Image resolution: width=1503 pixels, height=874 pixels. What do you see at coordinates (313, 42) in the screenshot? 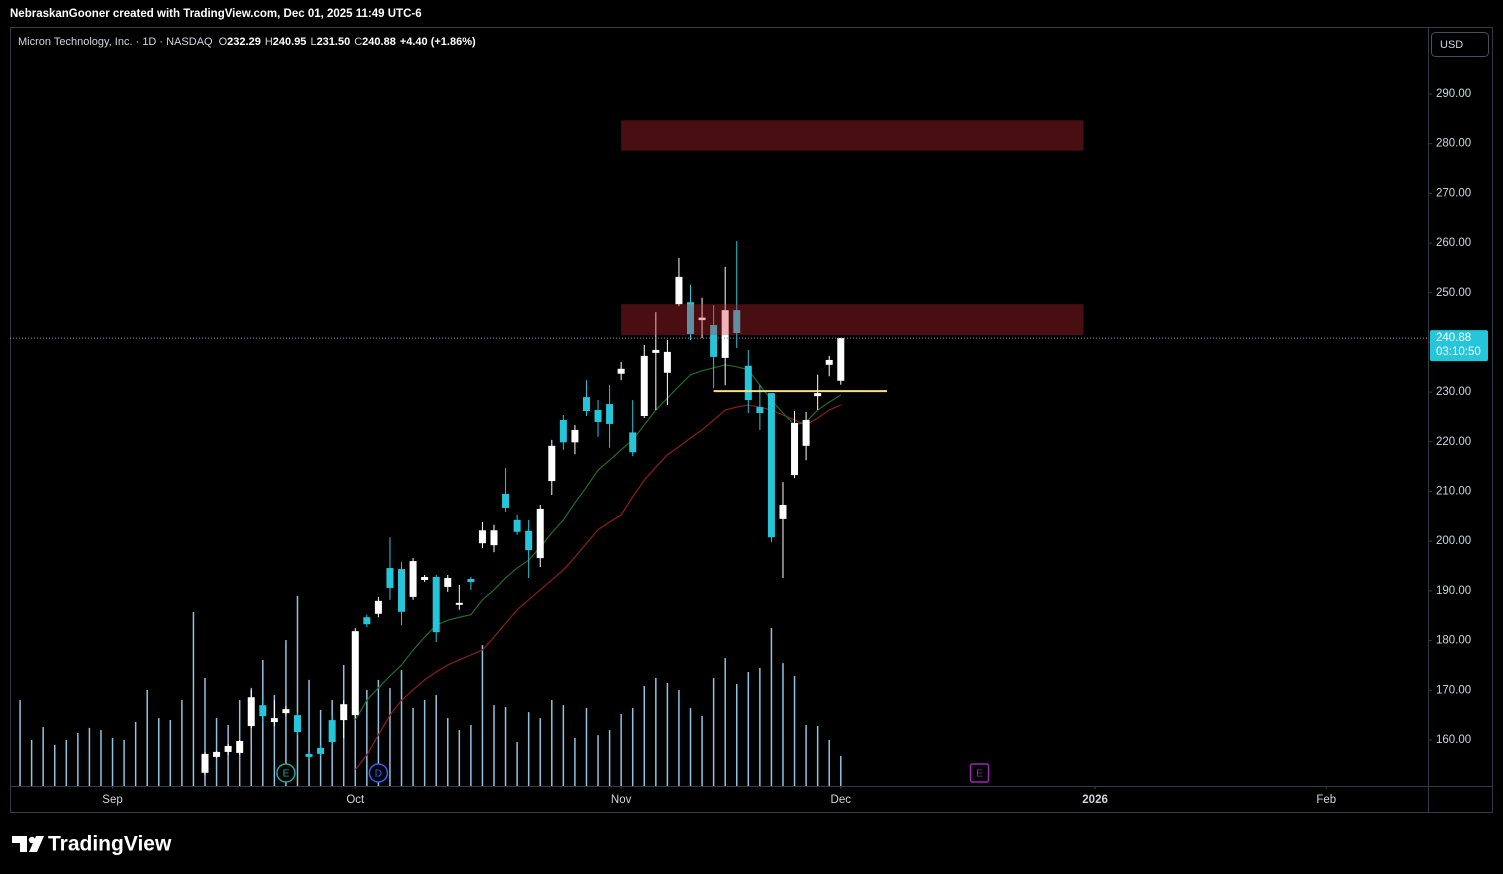
I see `legend-key: L` at bounding box center [313, 42].